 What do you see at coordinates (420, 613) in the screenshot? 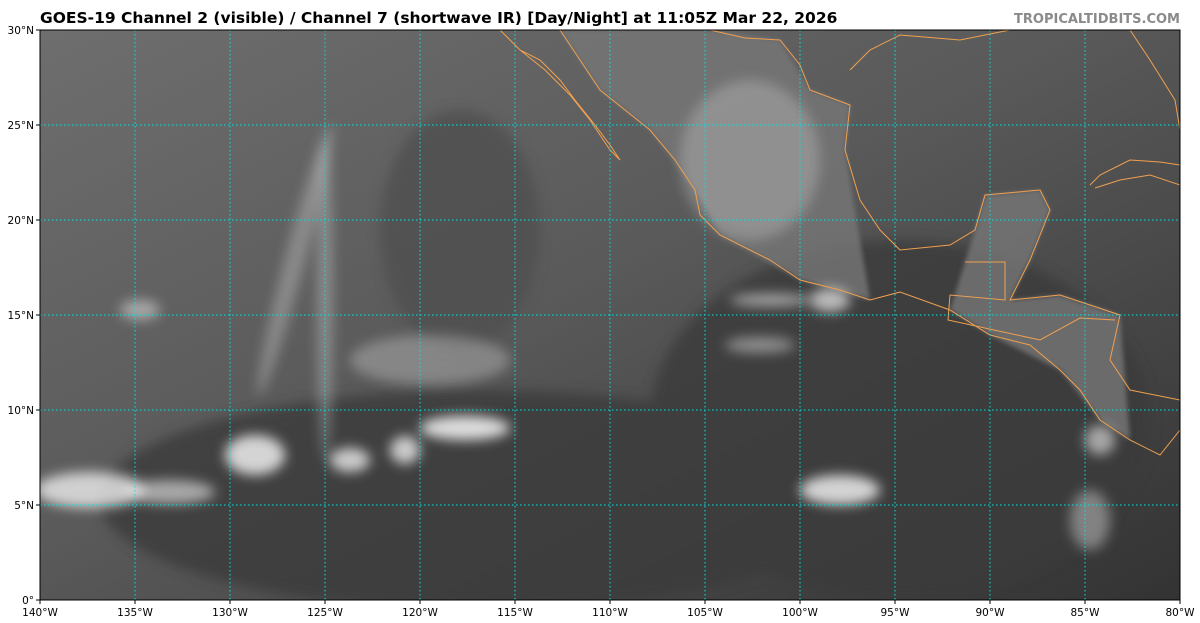
I see `lon-tick-label: 120°W` at bounding box center [420, 613].